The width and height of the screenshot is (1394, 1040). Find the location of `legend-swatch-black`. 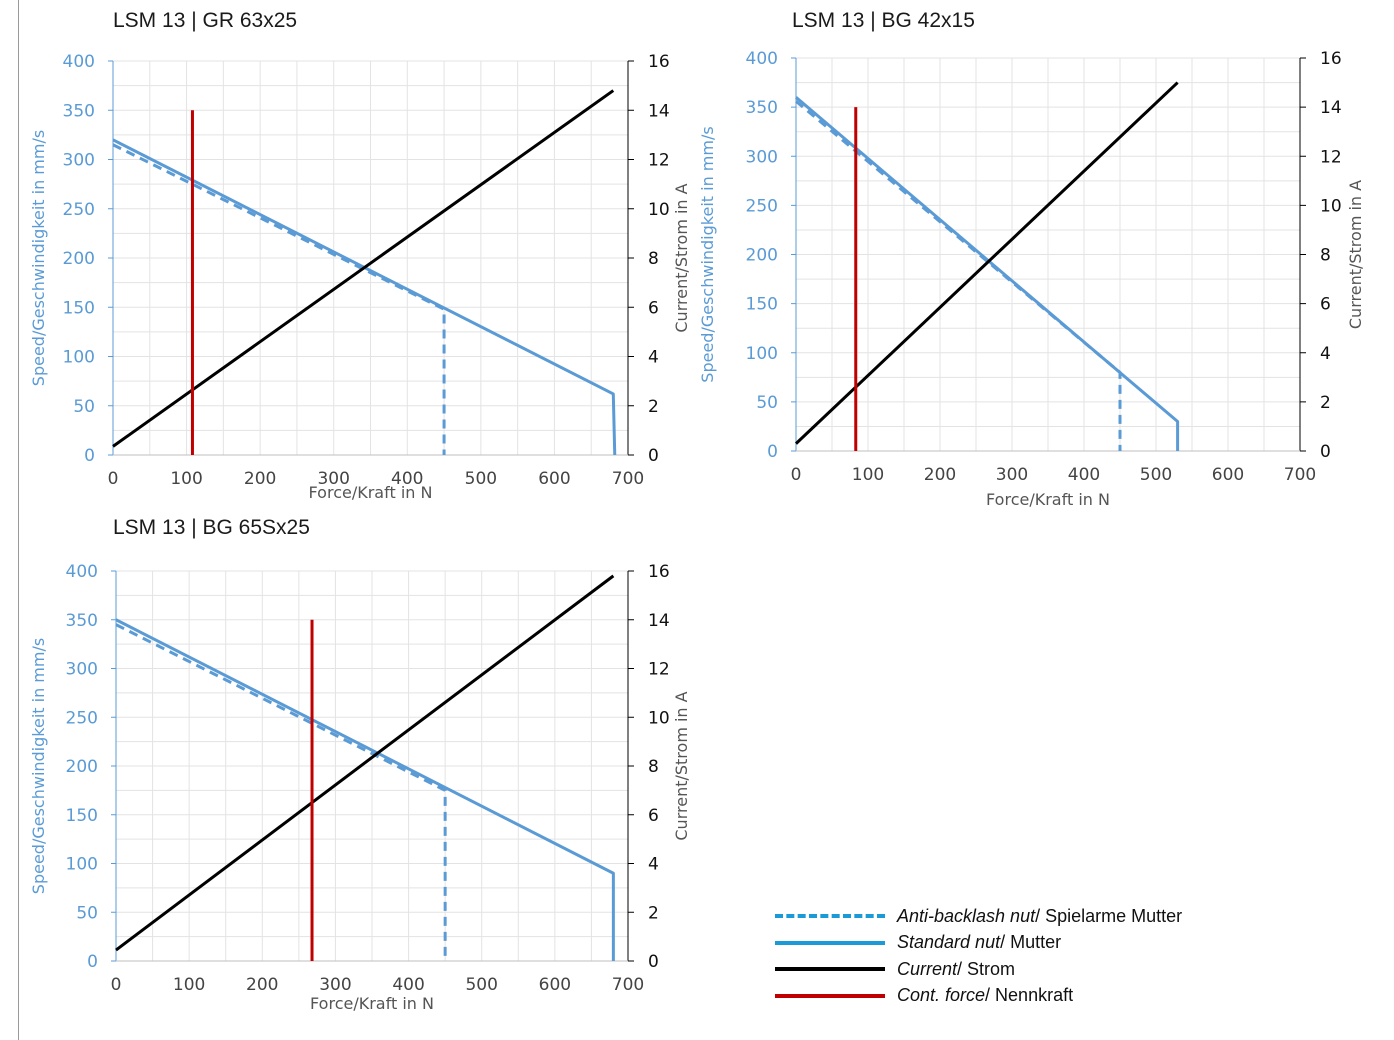

legend-swatch-black is located at coordinates (830, 969).